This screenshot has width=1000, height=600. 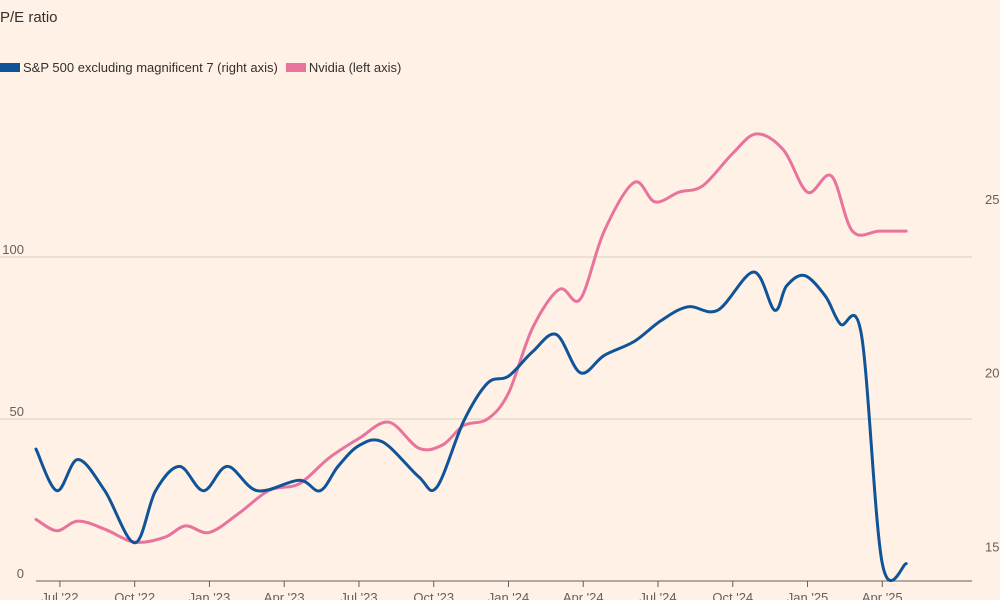 What do you see at coordinates (583, 595) in the screenshot?
I see `x-axis-tick-label: Apr '24` at bounding box center [583, 595].